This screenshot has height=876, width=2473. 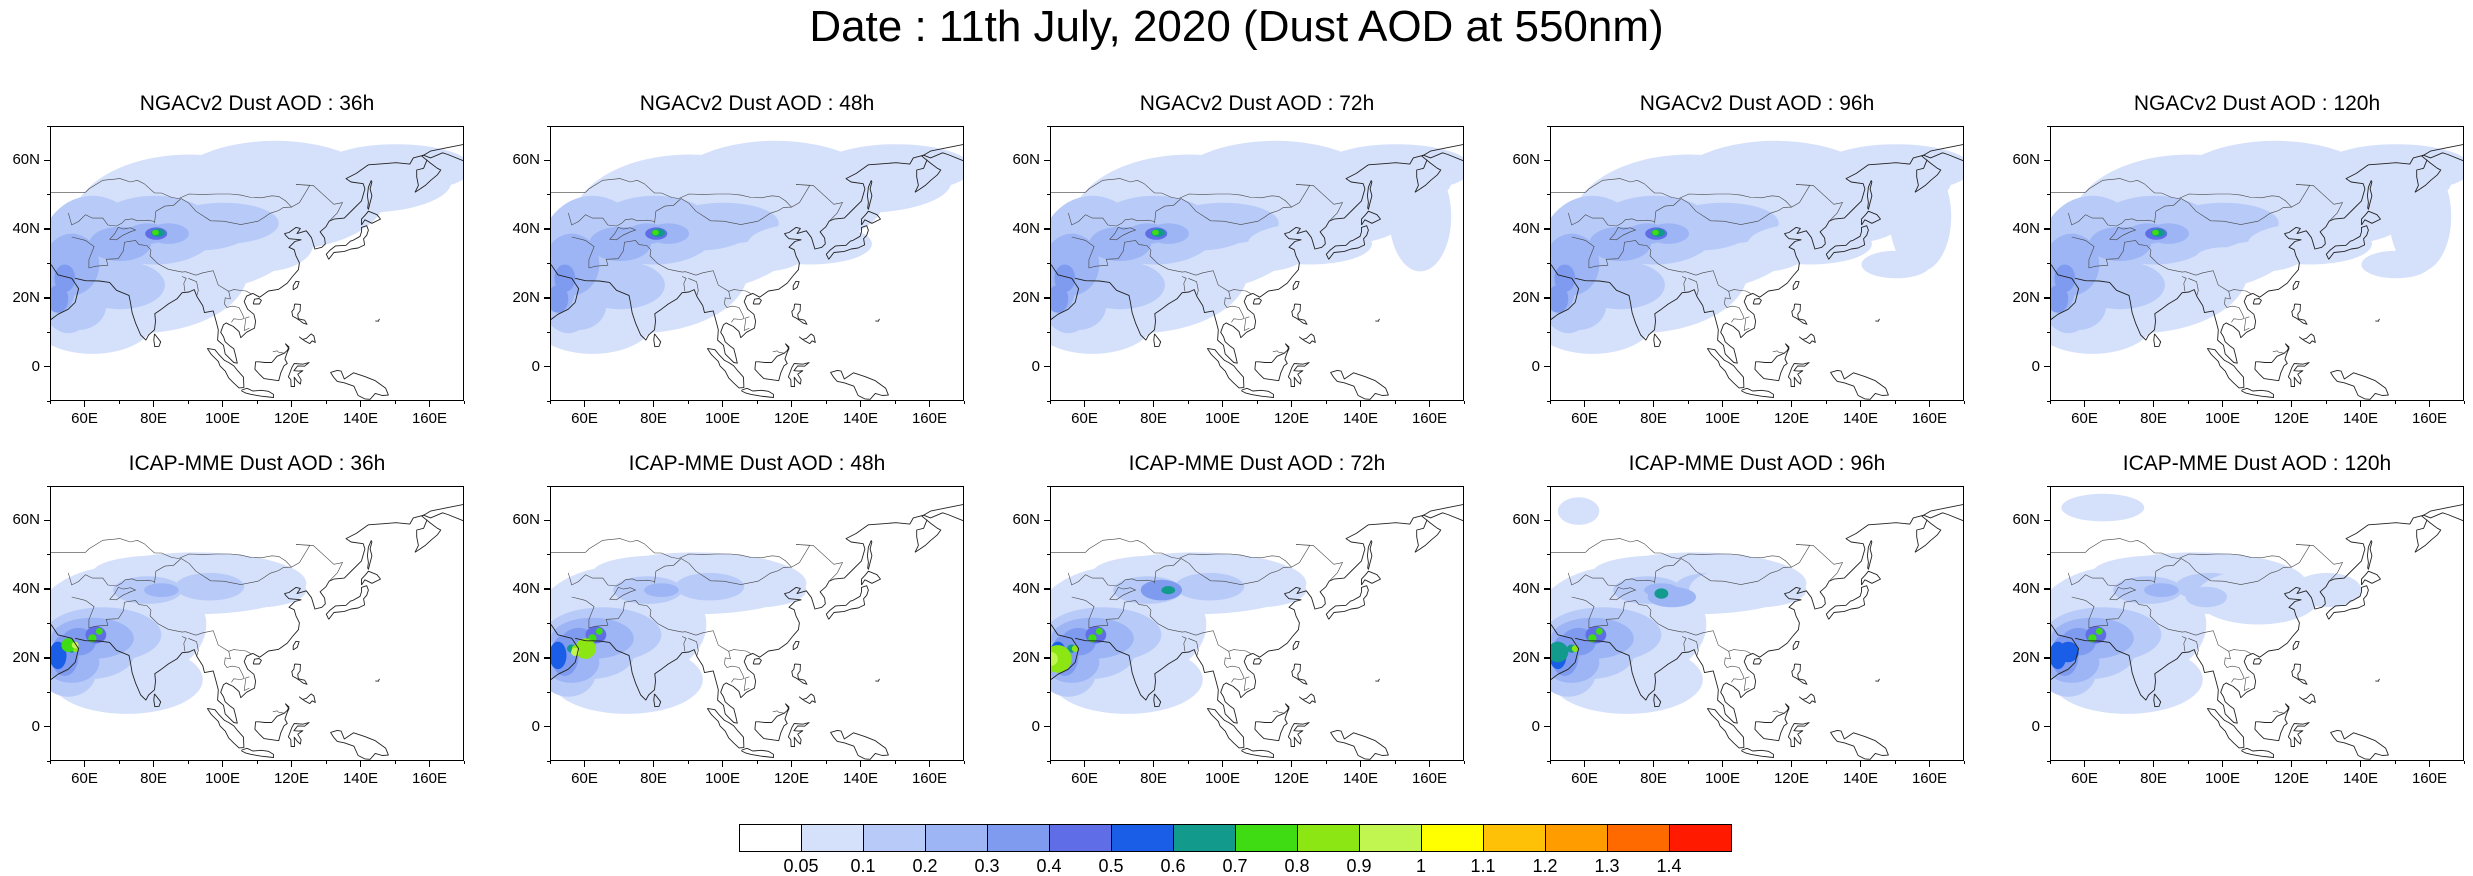 I want to click on coastlines, so click(x=757, y=632).